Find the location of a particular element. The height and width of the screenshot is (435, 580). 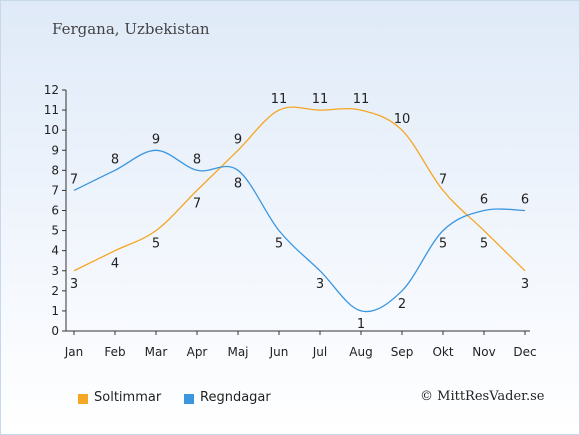

data-label-regndagar: 1 is located at coordinates (361, 324).